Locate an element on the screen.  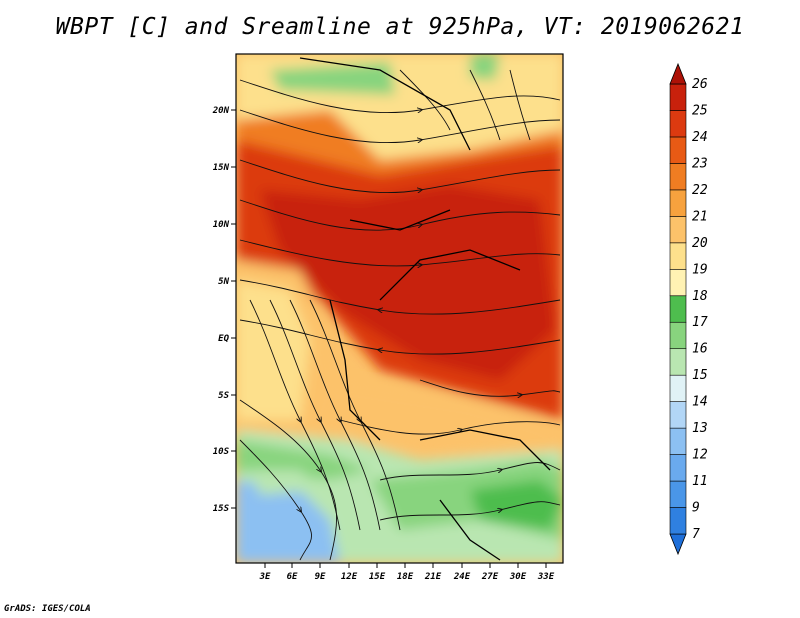
latitude-label: 15N is located at coordinates (221, 168).